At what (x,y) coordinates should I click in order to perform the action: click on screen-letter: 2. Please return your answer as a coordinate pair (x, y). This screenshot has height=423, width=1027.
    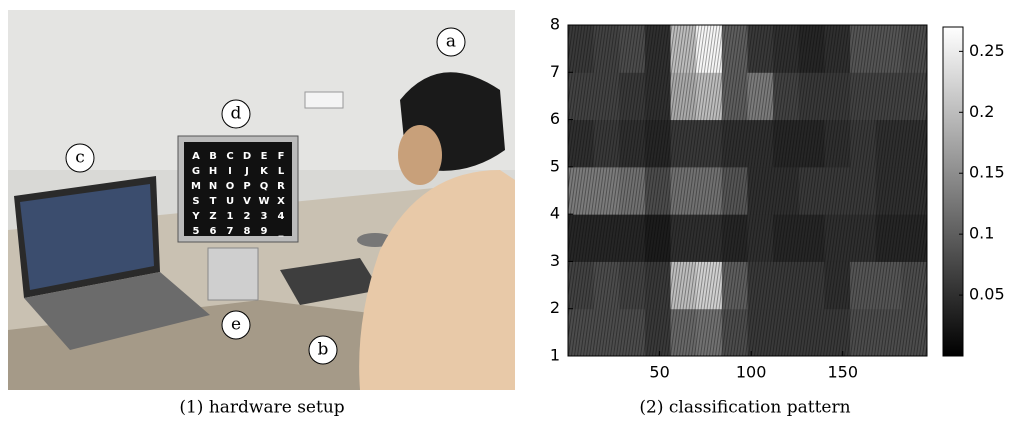
    Looking at the image, I should click on (247, 216).